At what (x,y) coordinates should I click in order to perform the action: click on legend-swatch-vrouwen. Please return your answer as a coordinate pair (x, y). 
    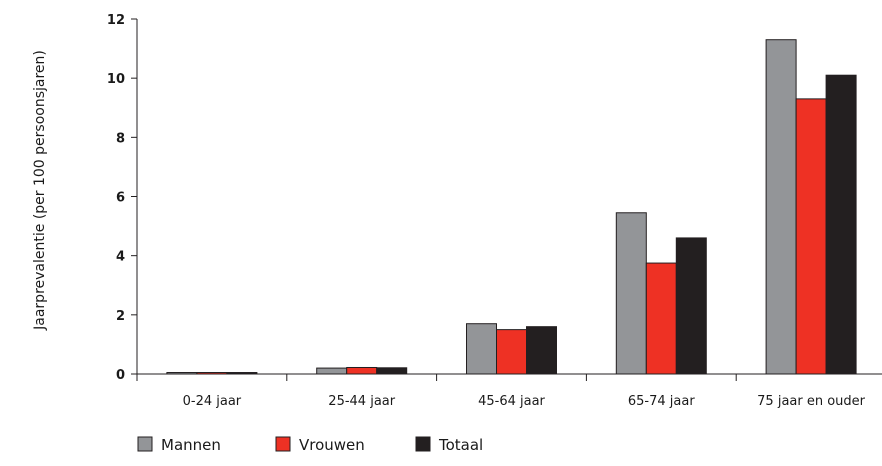
    Looking at the image, I should click on (283, 444).